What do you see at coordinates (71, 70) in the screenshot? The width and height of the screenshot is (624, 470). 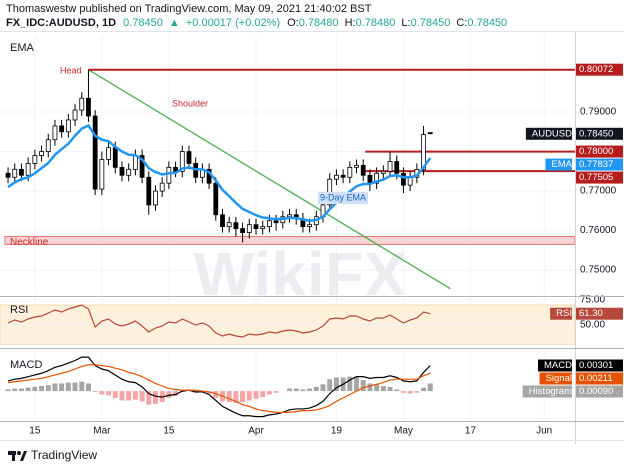 I see `annotation: Head` at bounding box center [71, 70].